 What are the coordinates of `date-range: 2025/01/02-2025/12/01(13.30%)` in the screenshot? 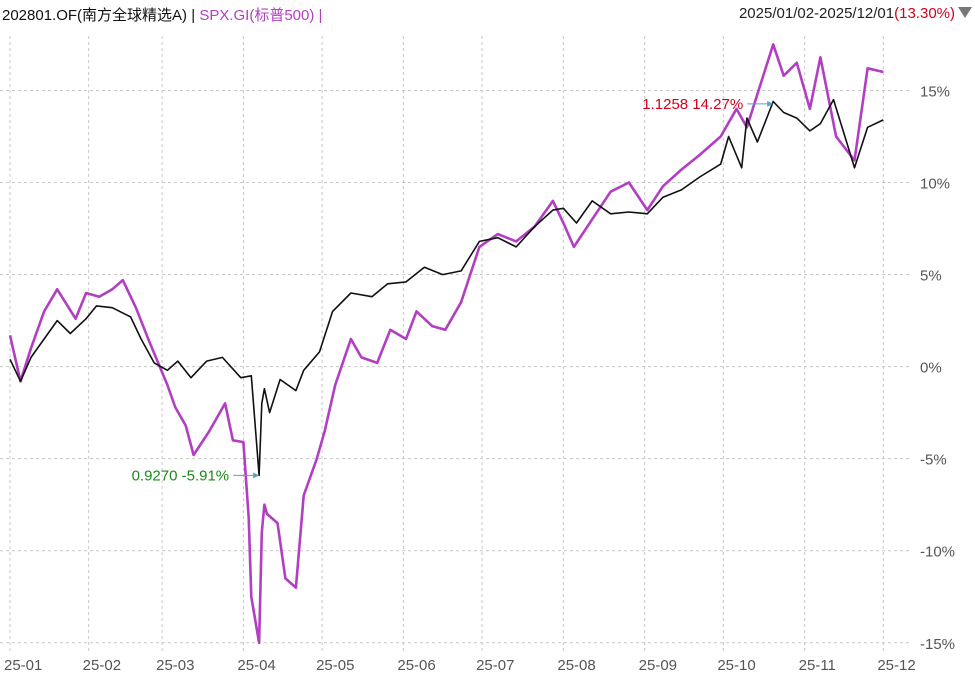 It's located at (847, 13).